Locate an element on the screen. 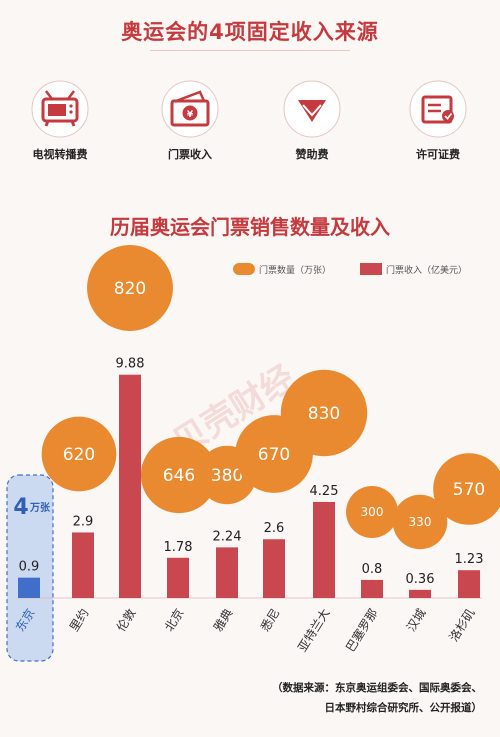 This screenshot has width=500, height=737. value-label-北京: 1.78 is located at coordinates (178, 547).